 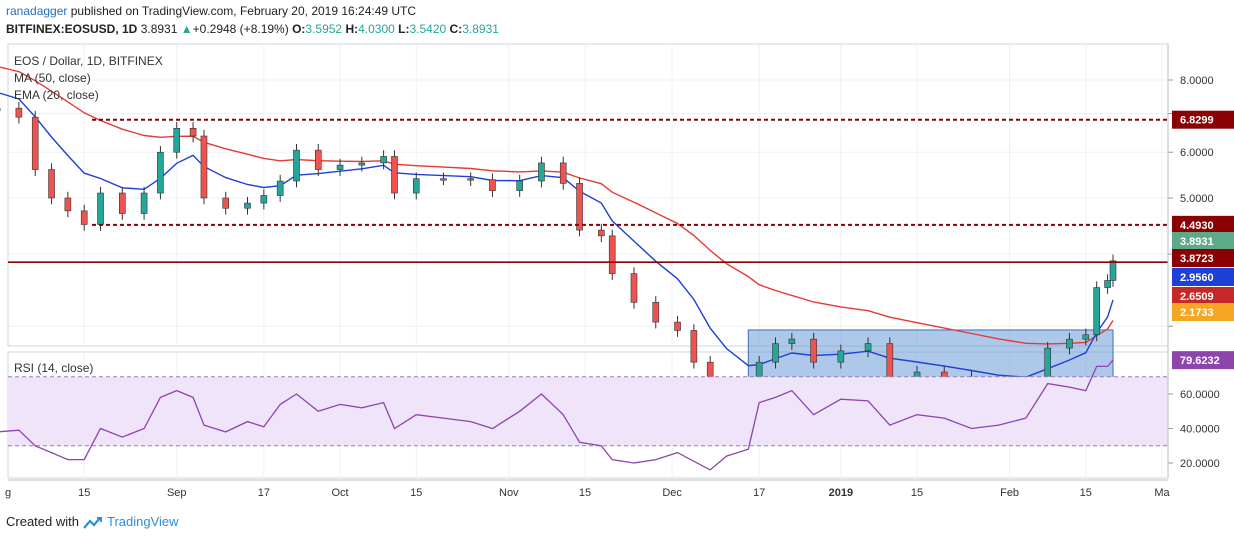 I want to click on time-tick-label: 15, so click(x=416, y=493).